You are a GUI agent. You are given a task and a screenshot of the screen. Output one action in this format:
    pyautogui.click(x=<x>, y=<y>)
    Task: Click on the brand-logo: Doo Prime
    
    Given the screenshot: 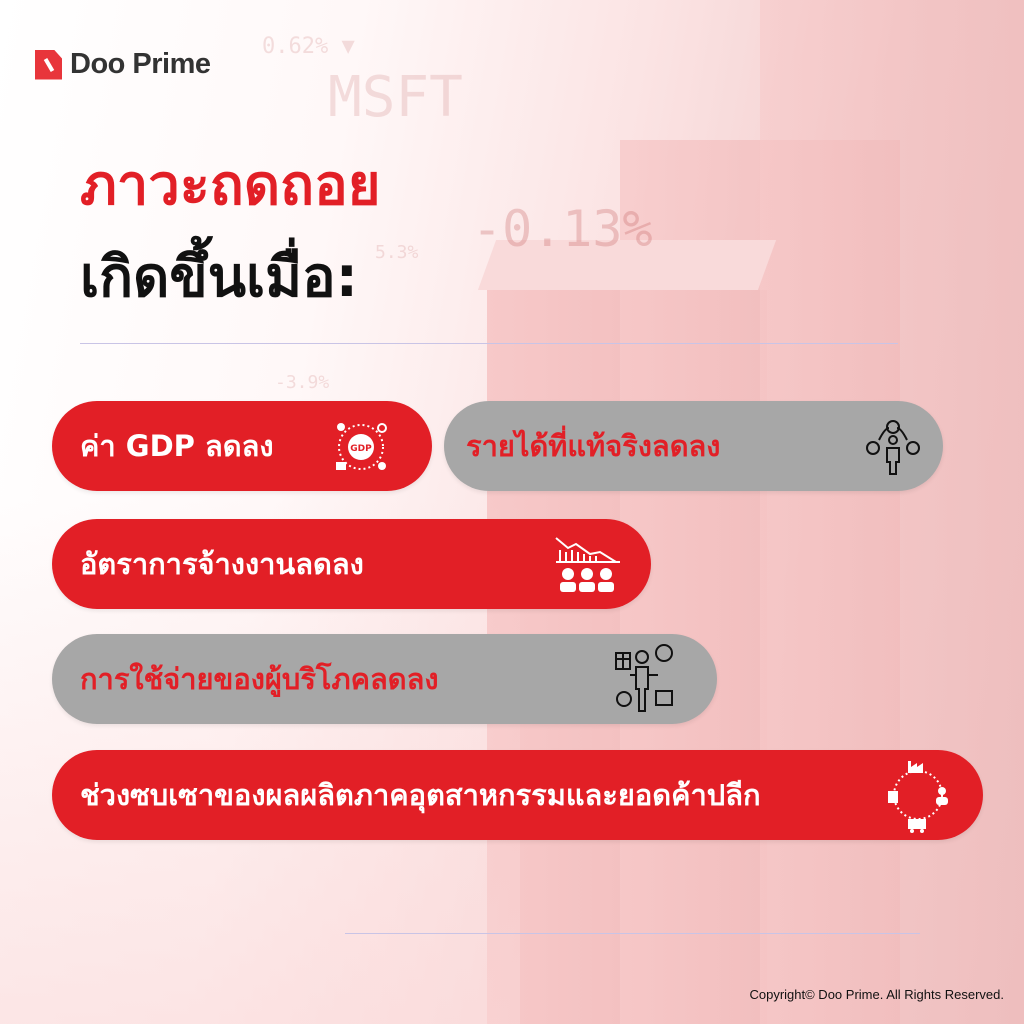 What is the action you would take?
    pyautogui.click(x=123, y=64)
    